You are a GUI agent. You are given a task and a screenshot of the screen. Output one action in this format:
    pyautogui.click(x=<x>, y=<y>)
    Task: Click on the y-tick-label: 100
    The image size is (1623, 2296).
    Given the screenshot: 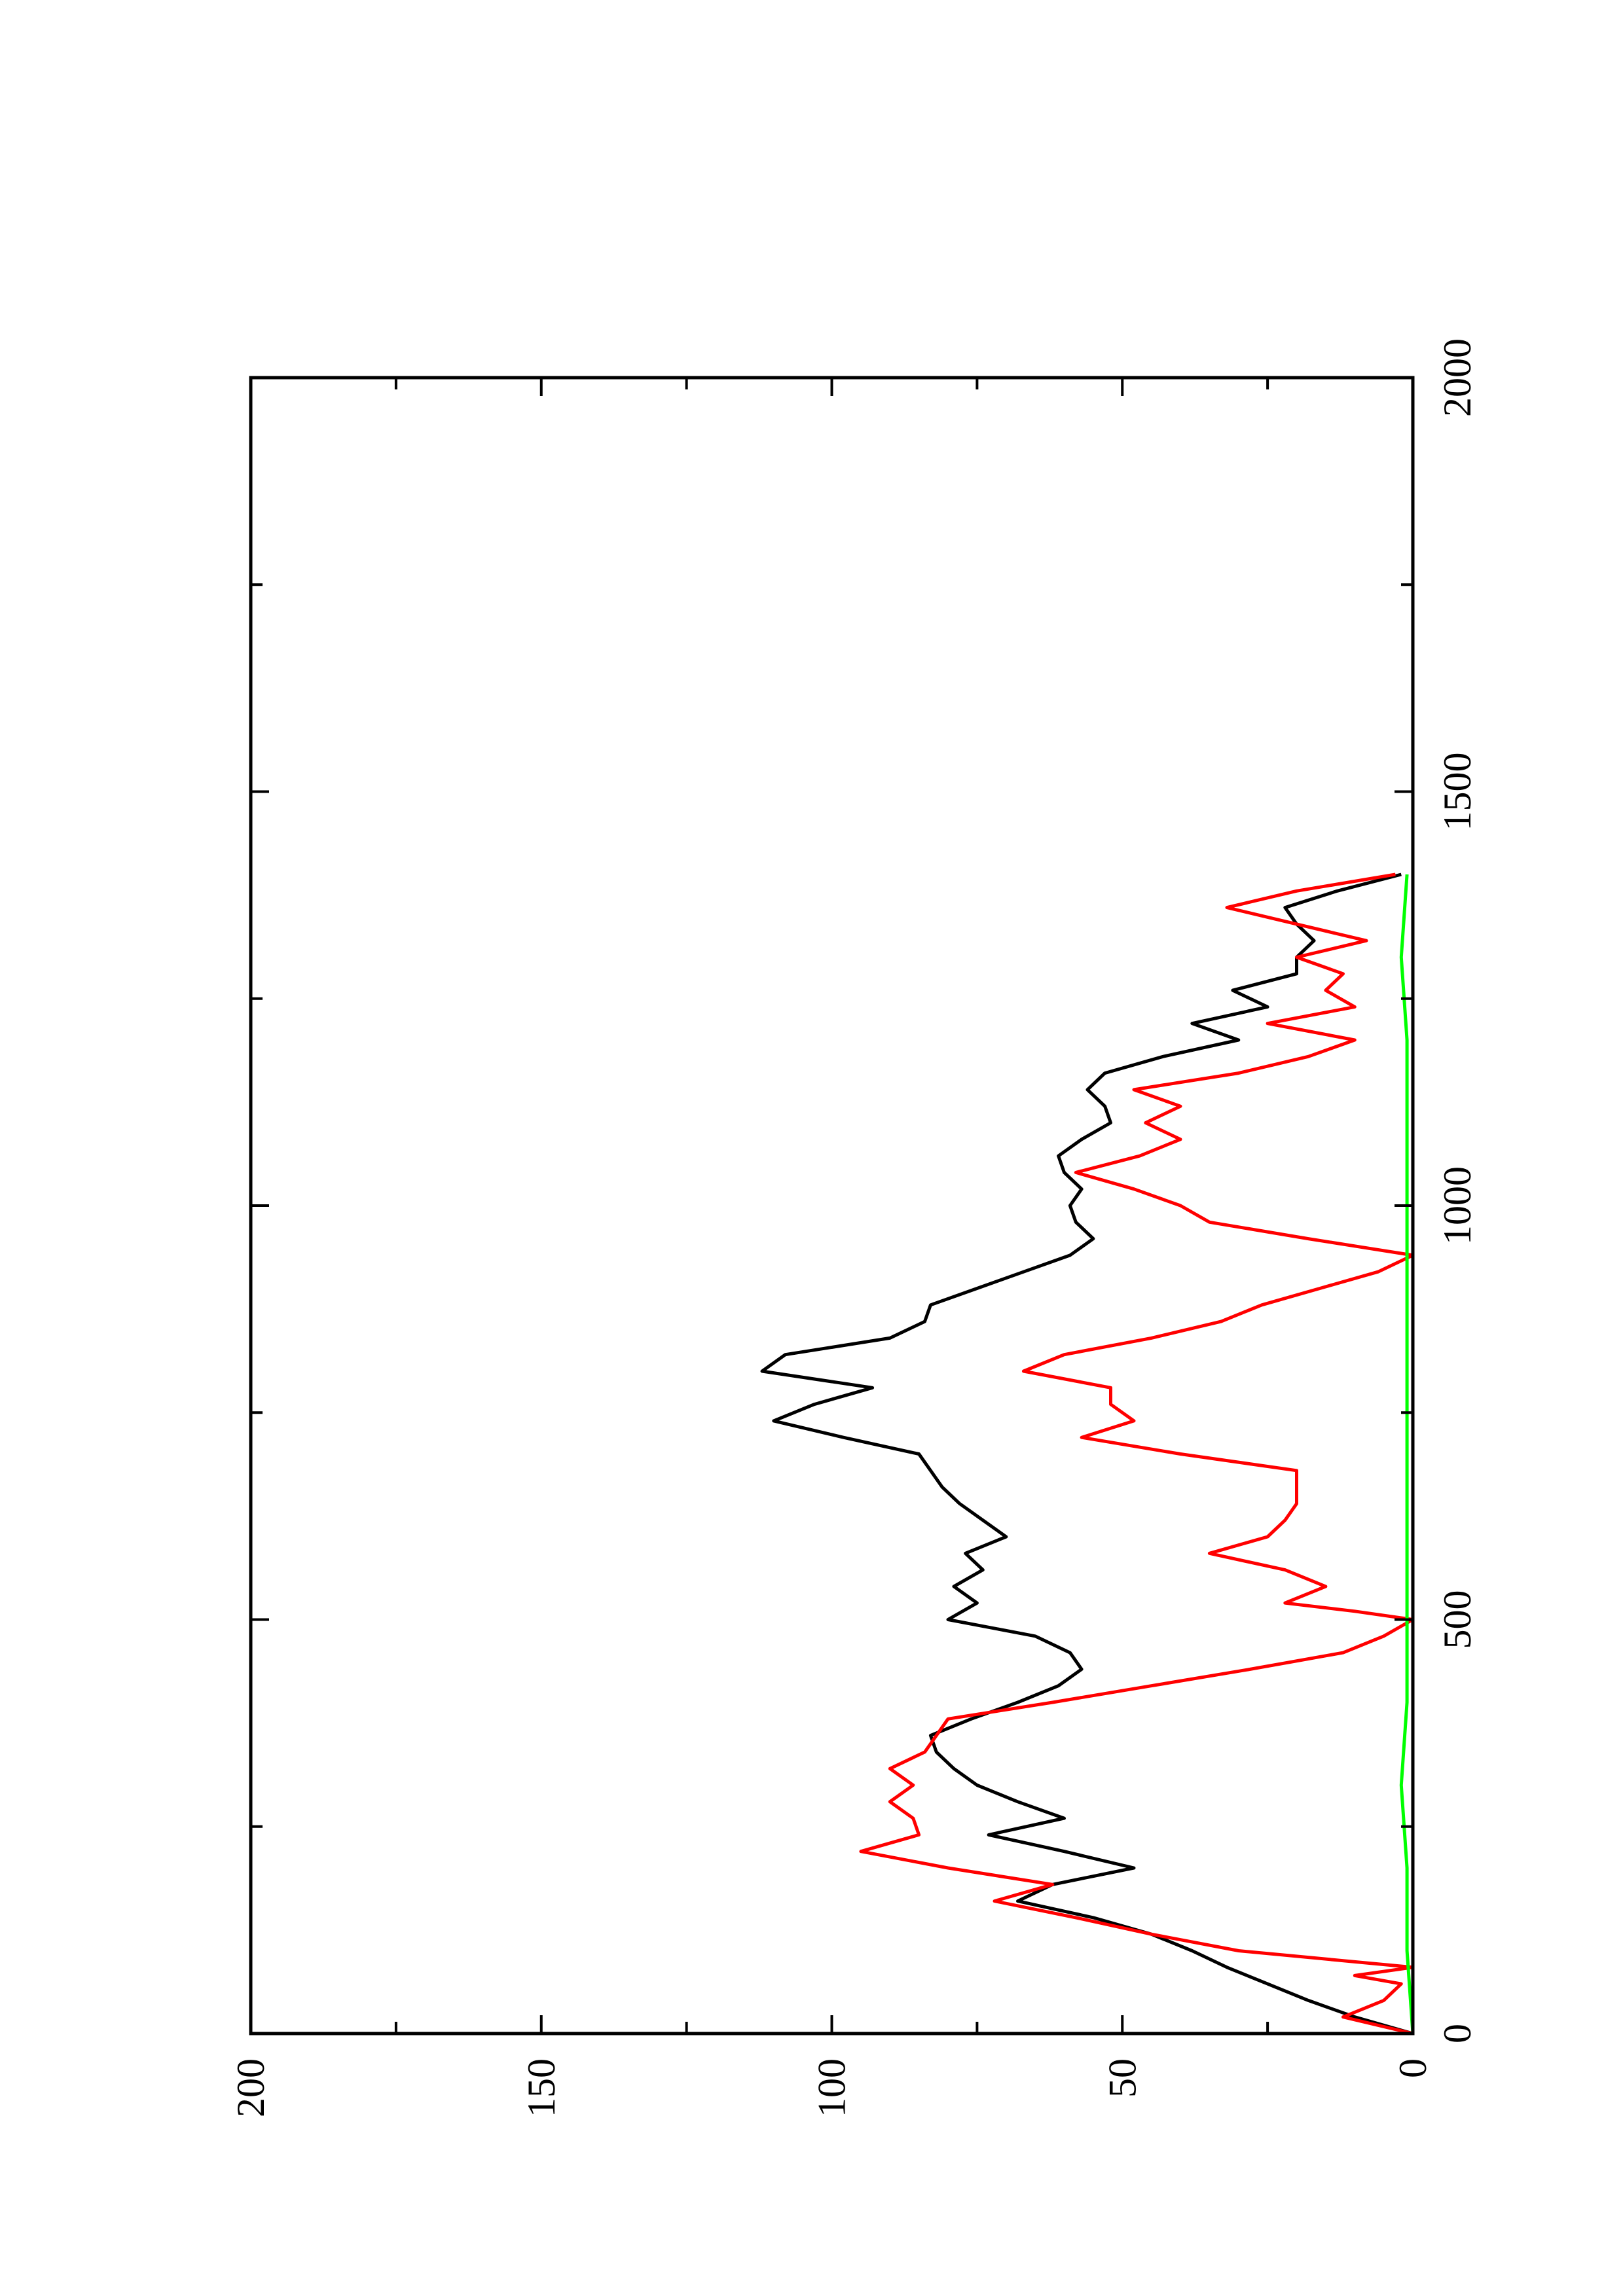 What is the action you would take?
    pyautogui.click(x=832, y=2087)
    